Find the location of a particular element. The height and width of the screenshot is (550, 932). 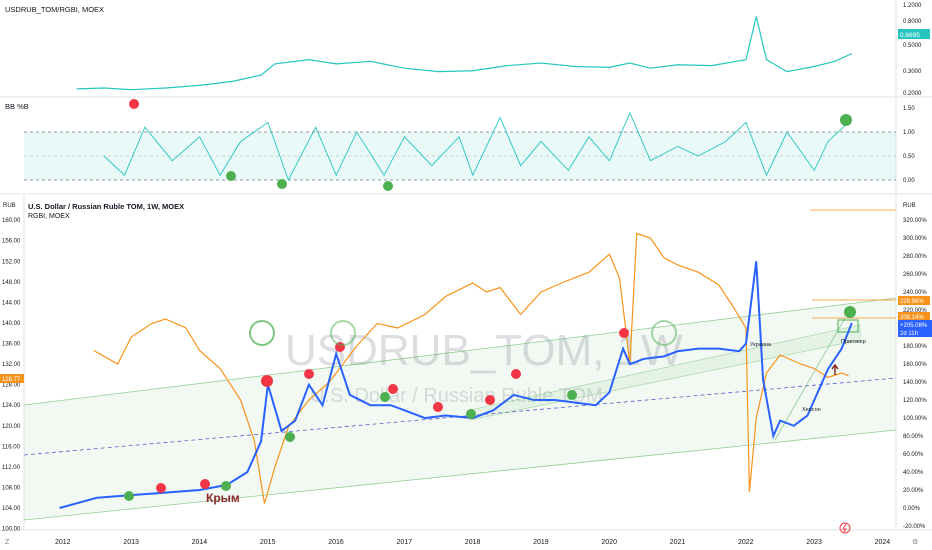

left-tick-label: 124.00 is located at coordinates (11, 406).